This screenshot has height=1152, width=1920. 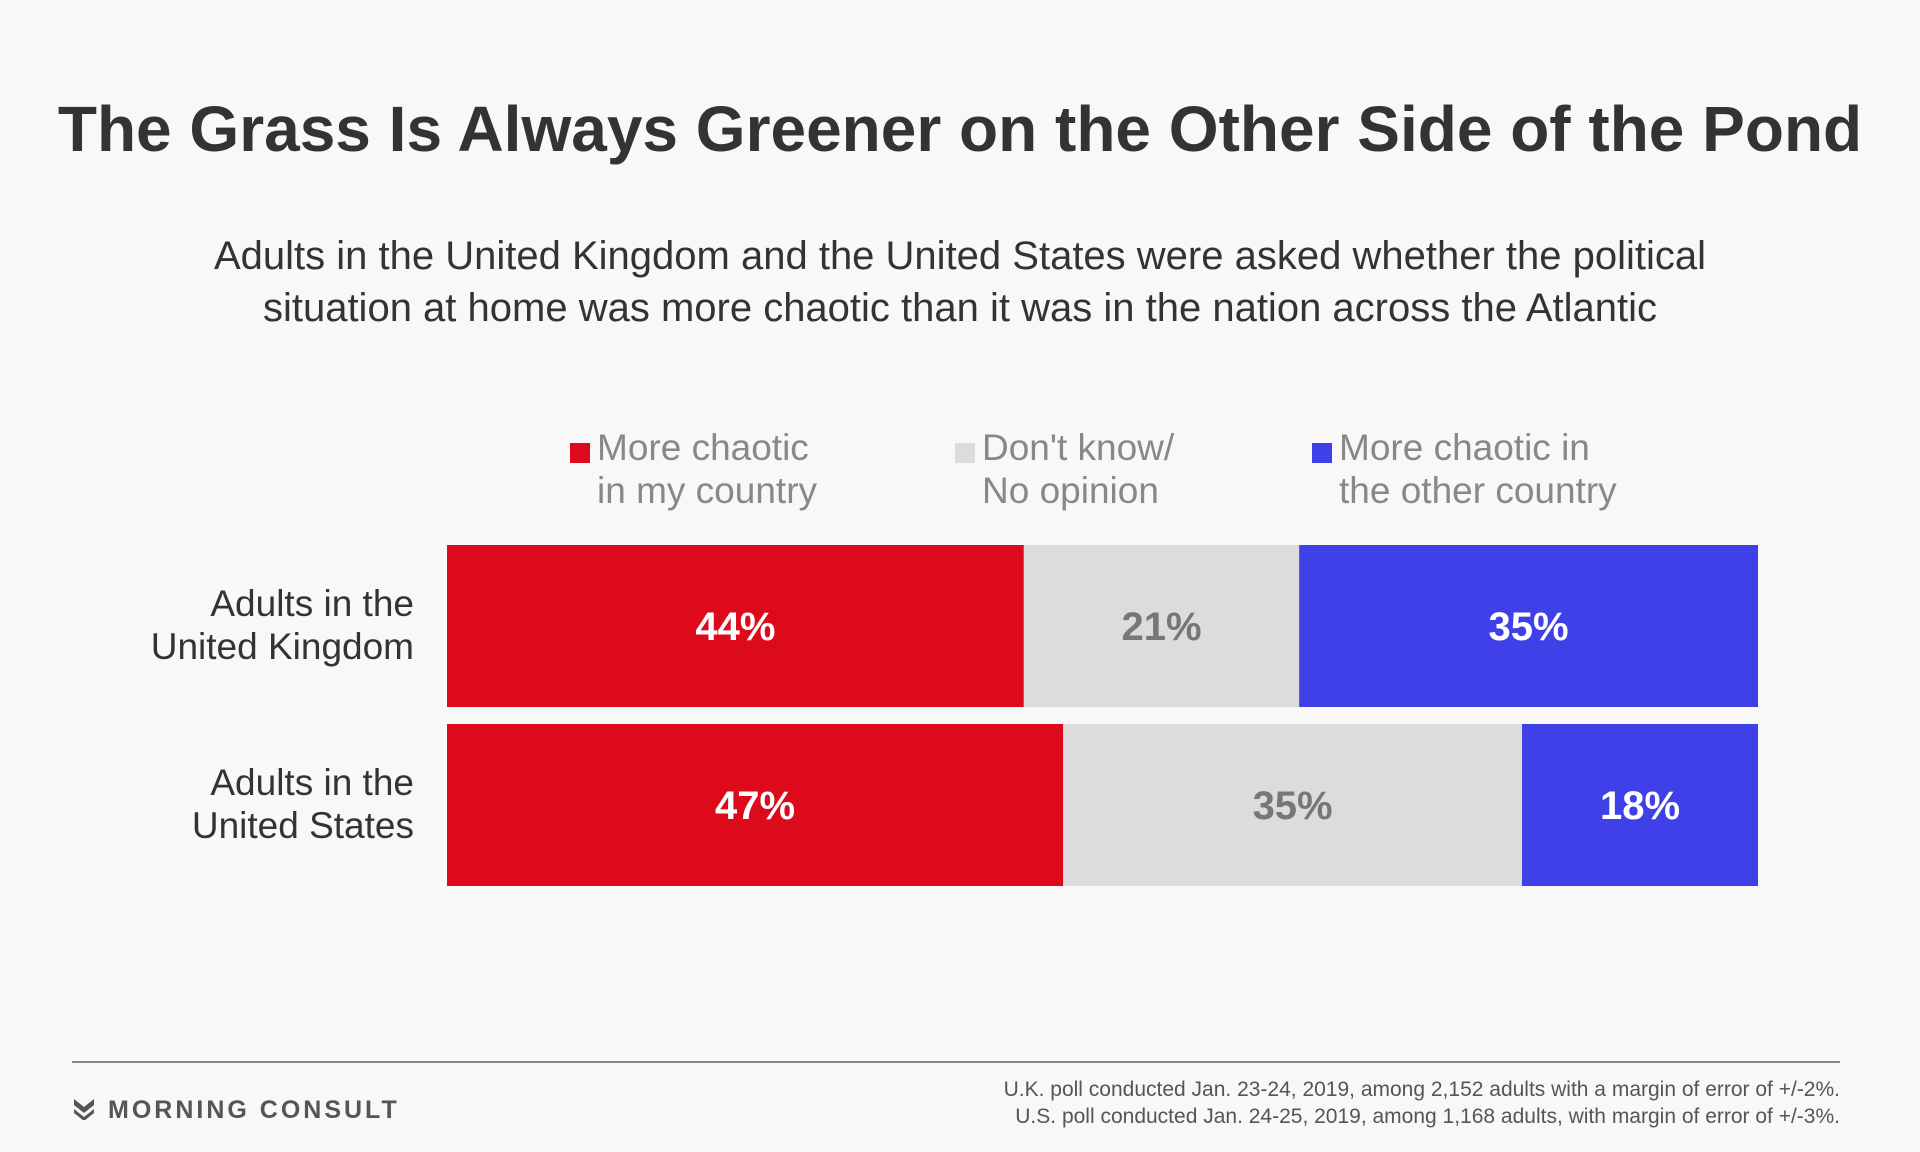 What do you see at coordinates (254, 1110) in the screenshot?
I see `logo-text: MORNING CONSULT` at bounding box center [254, 1110].